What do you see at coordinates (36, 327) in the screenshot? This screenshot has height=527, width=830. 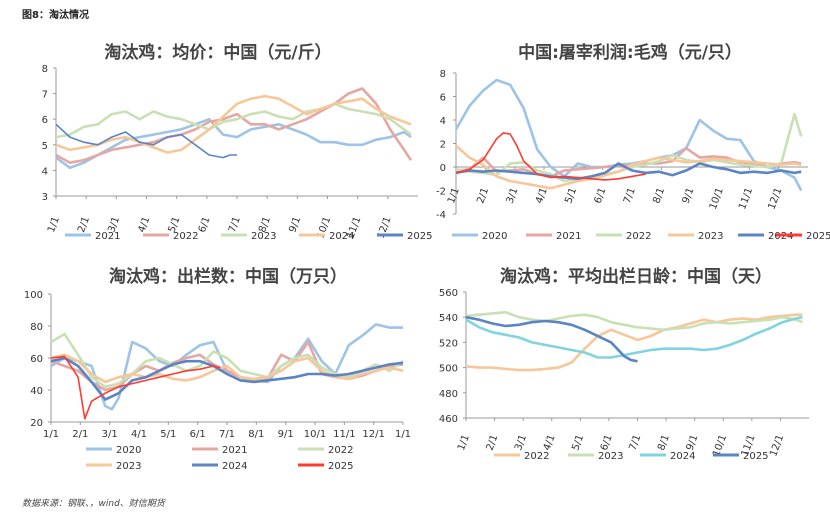 I see `y-tick-label: 80` at bounding box center [36, 327].